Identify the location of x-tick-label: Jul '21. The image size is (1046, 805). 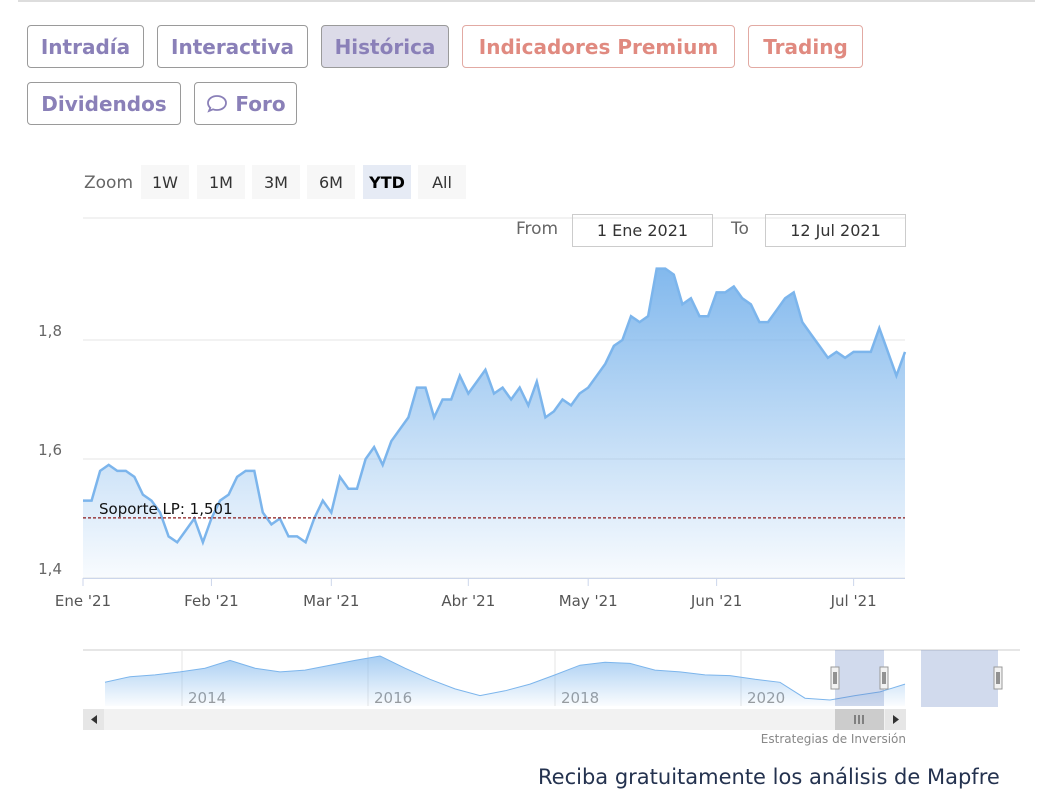
(853, 601).